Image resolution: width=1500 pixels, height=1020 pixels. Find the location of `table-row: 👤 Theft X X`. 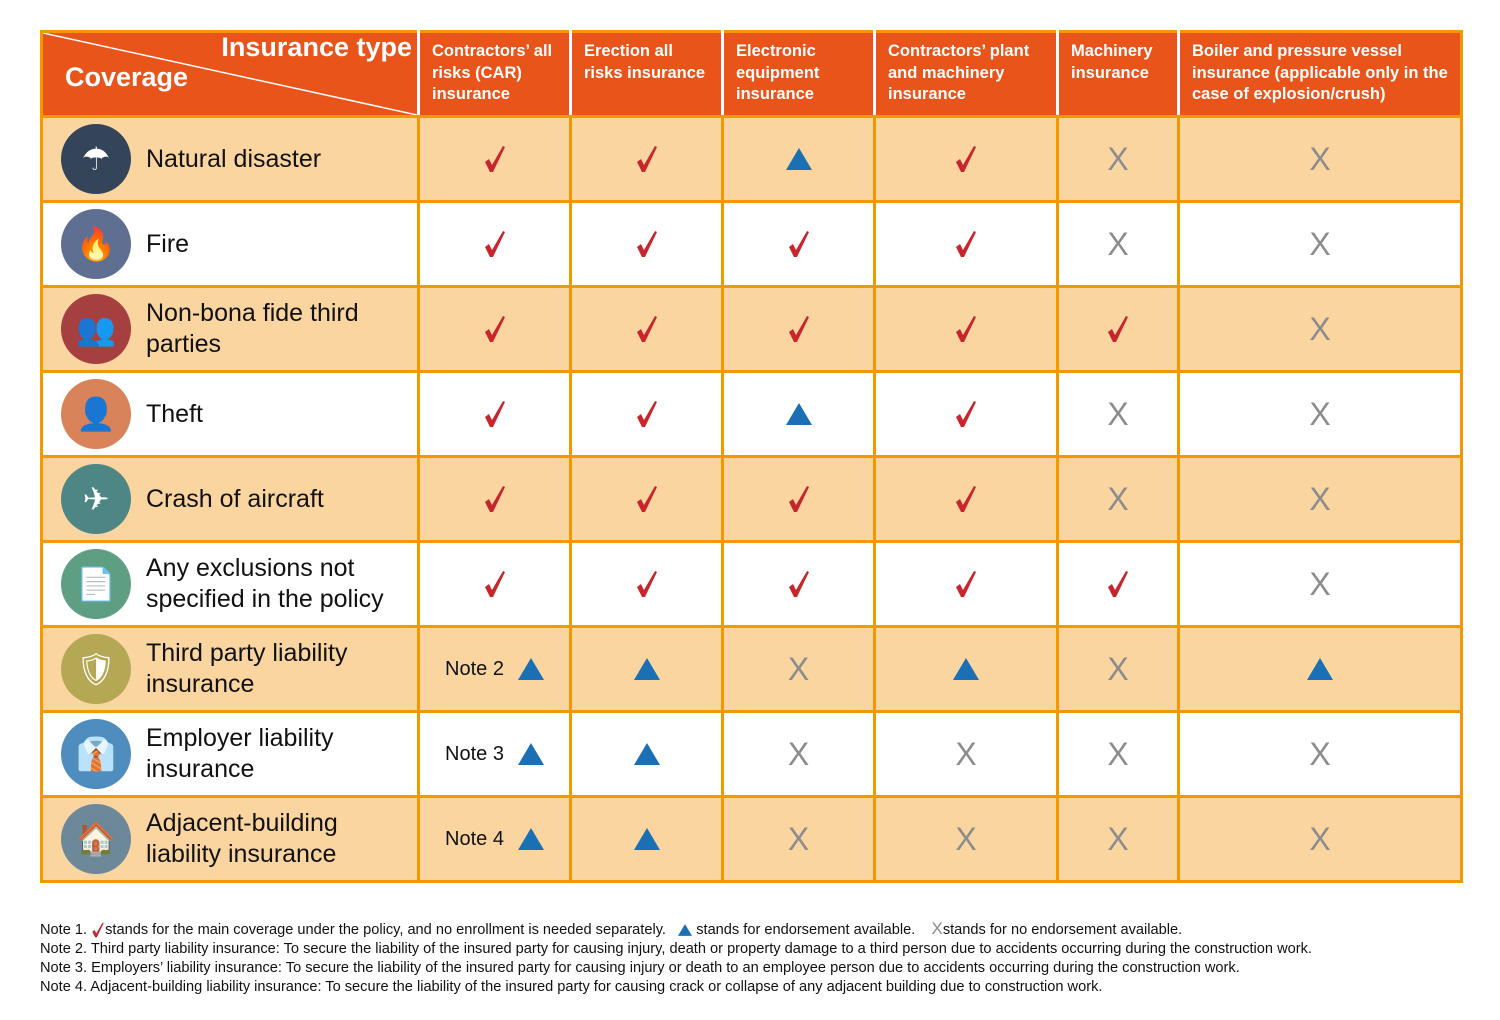

table-row: 👤 Theft X X is located at coordinates (751, 414).